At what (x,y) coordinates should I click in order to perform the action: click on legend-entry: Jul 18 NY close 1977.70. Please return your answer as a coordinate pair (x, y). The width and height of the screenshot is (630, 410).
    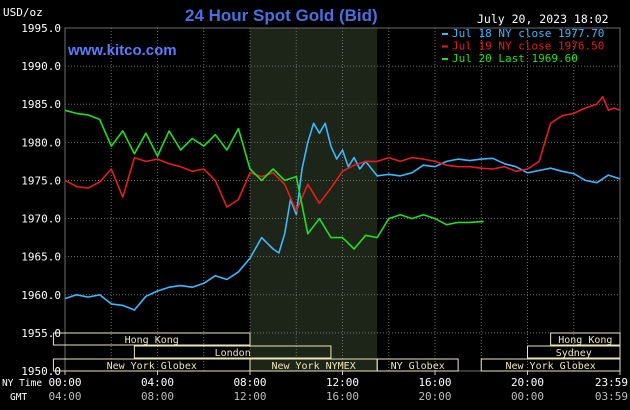
    Looking at the image, I should click on (528, 33).